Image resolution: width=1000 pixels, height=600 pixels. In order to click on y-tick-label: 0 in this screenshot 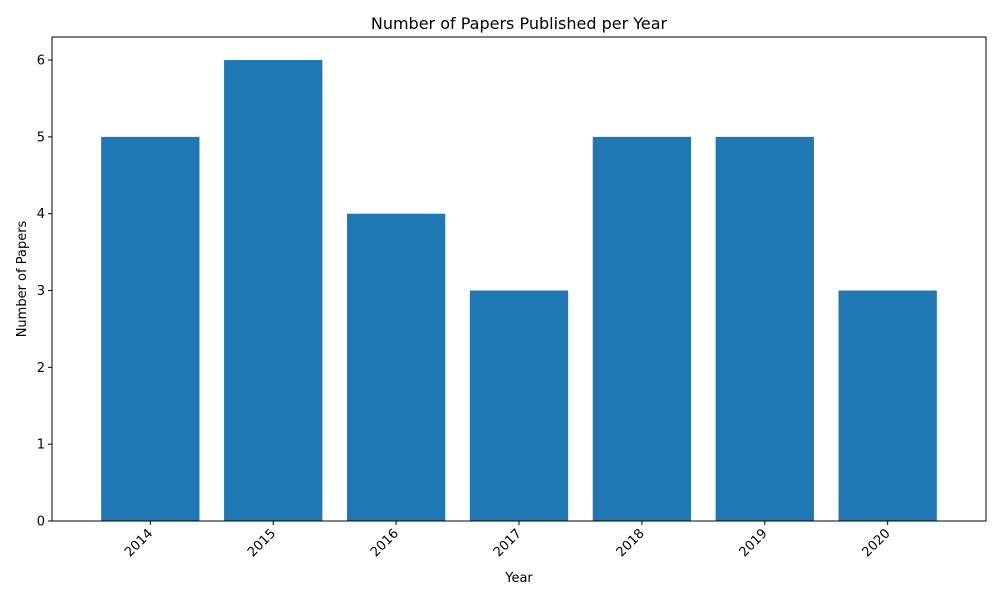, I will do `click(41, 522)`.